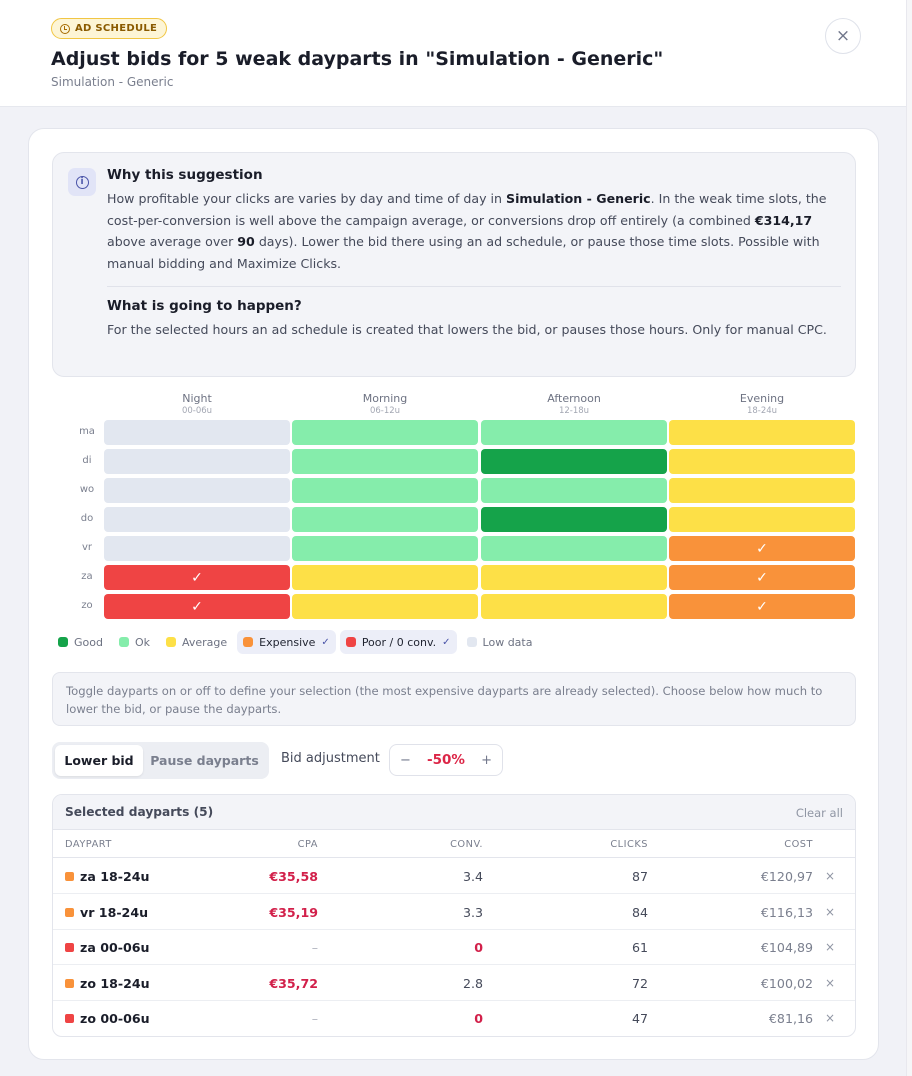 Image resolution: width=912 pixels, height=1076 pixels. What do you see at coordinates (454, 983) in the screenshot?
I see `table-row: zo 18-24u €35,72 2.8 72 €100,02 ×` at bounding box center [454, 983].